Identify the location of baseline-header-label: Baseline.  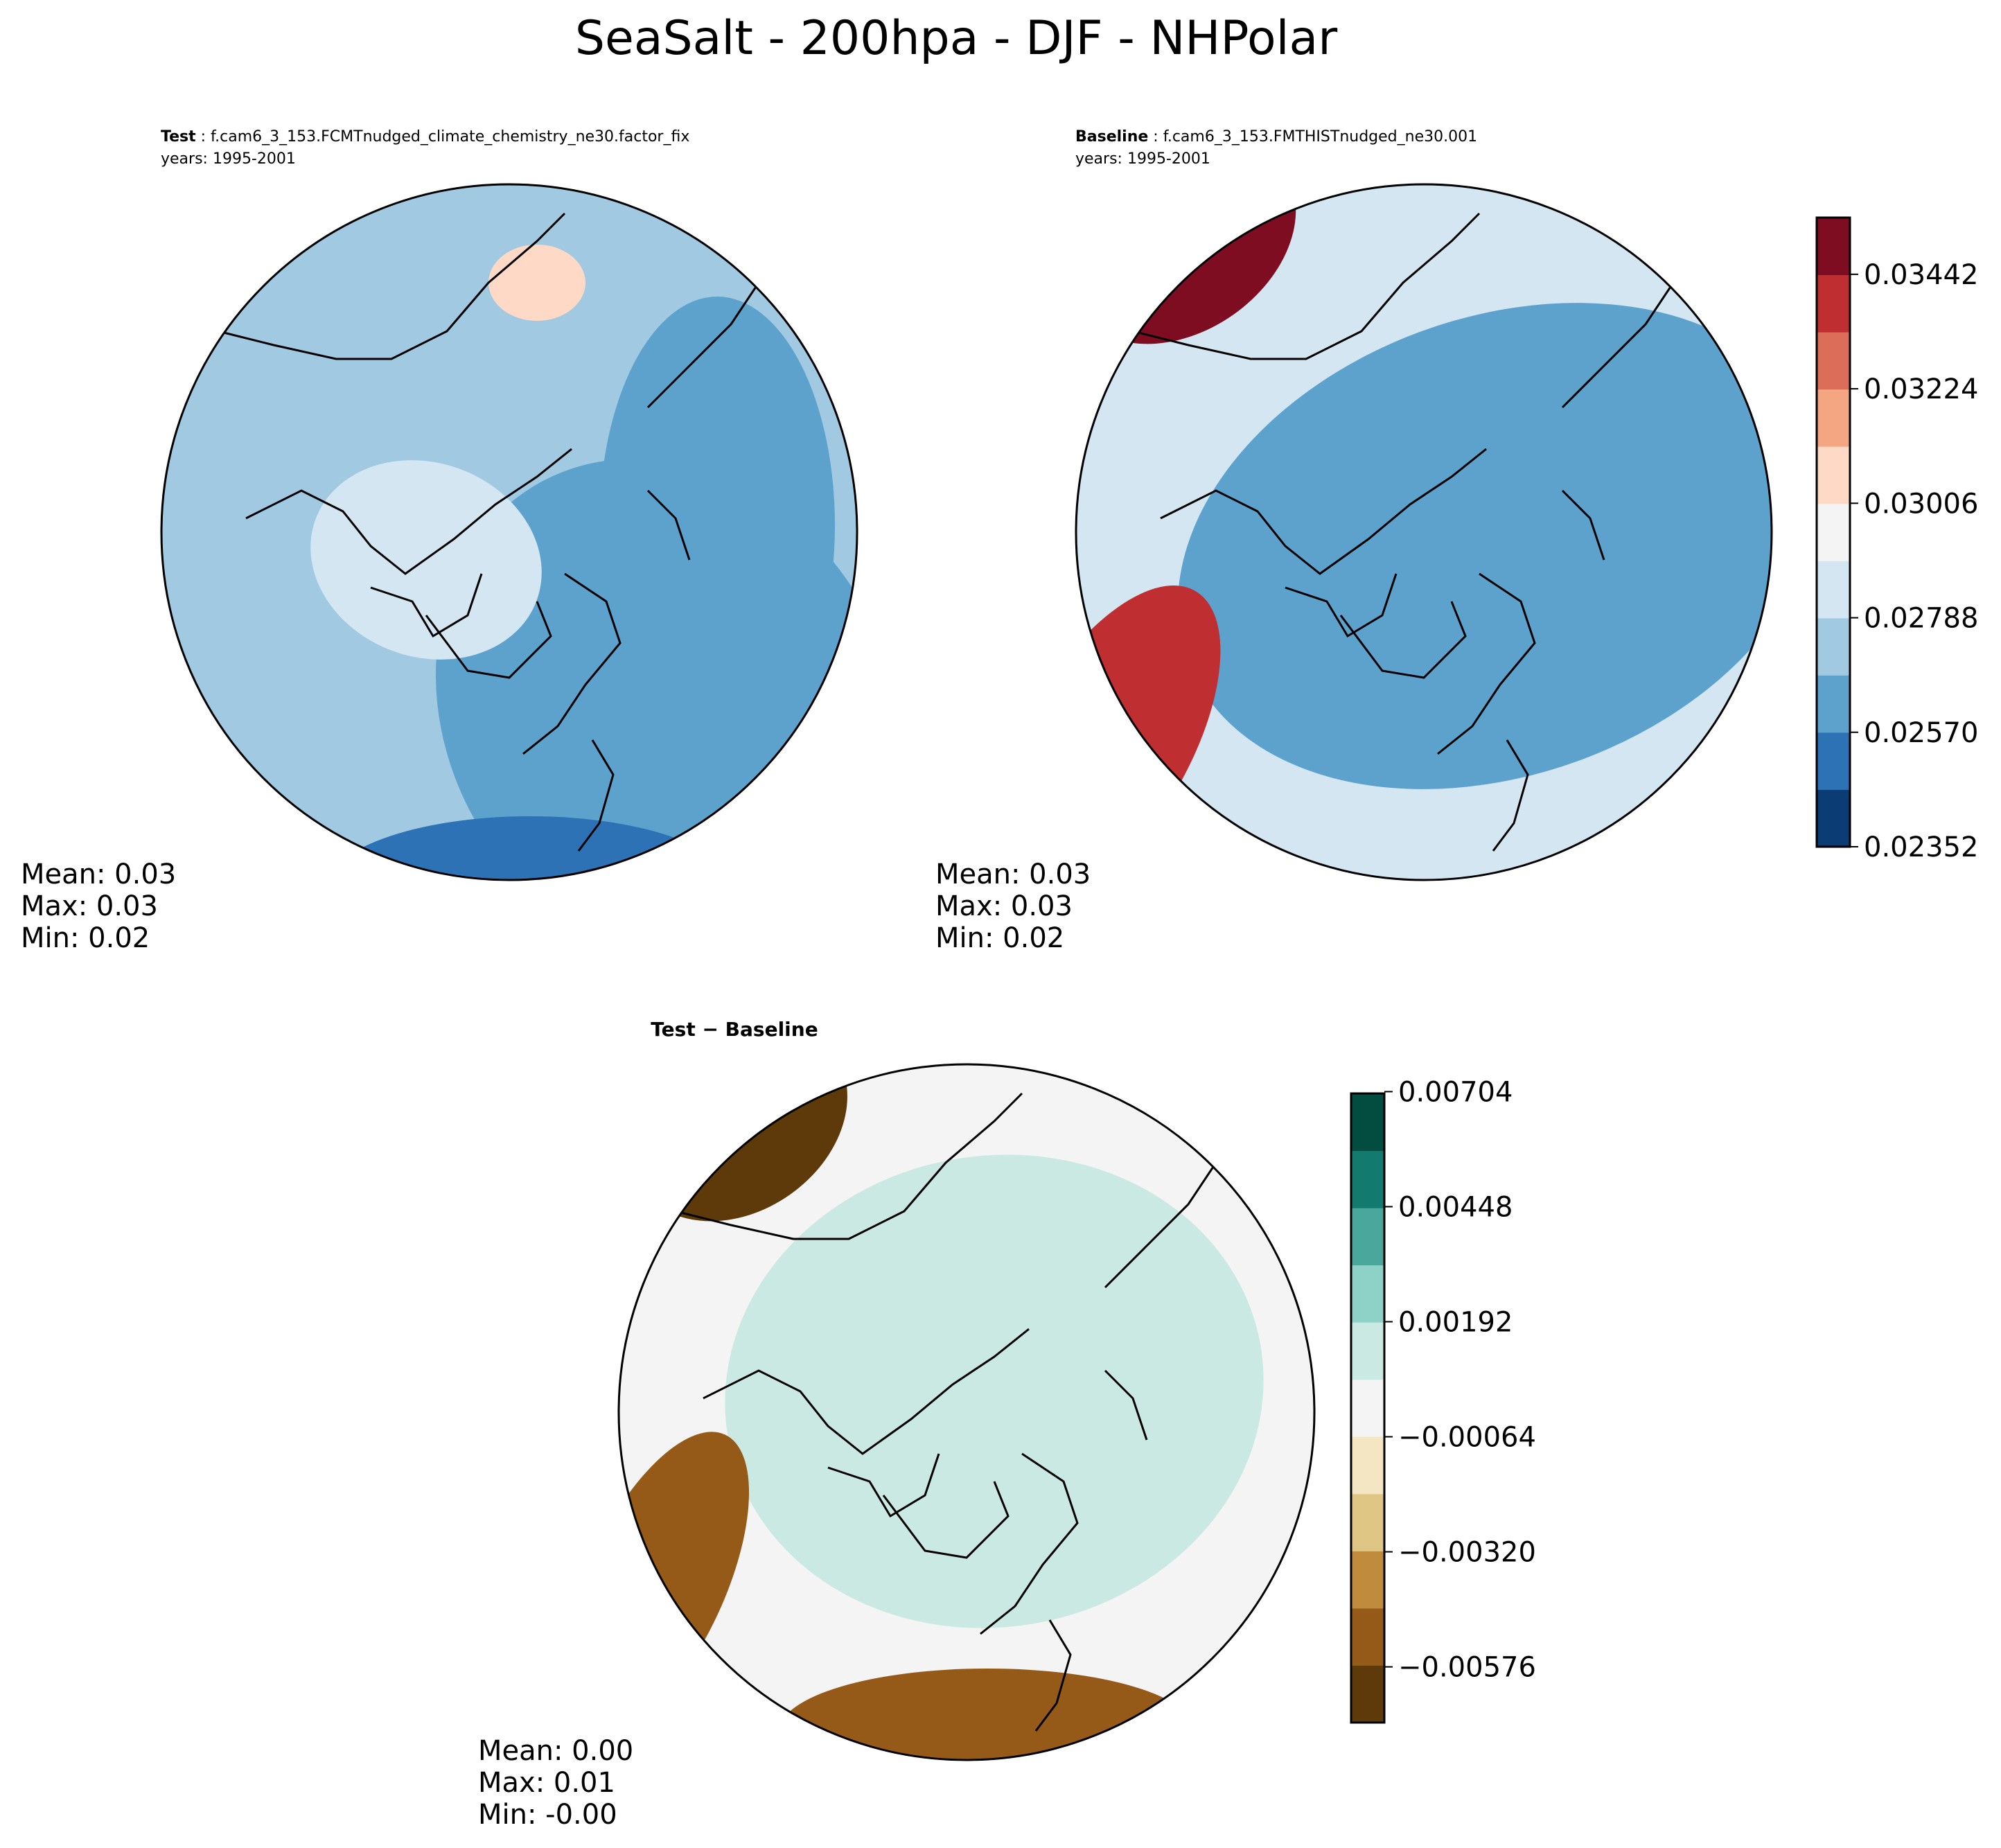
(1112, 137).